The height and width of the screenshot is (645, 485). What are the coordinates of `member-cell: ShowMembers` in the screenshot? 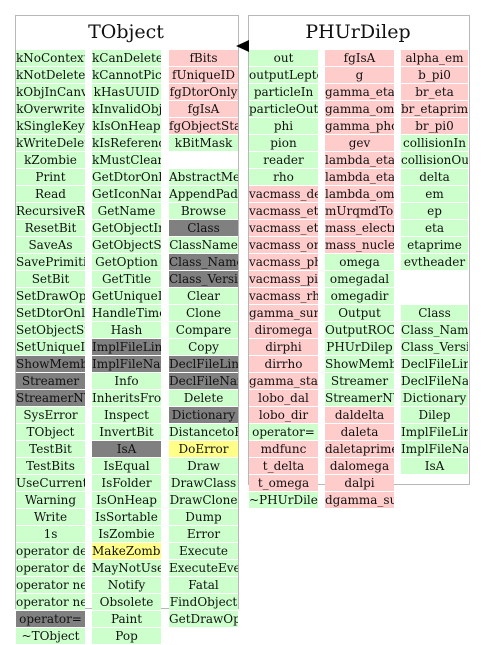 It's located at (359, 364).